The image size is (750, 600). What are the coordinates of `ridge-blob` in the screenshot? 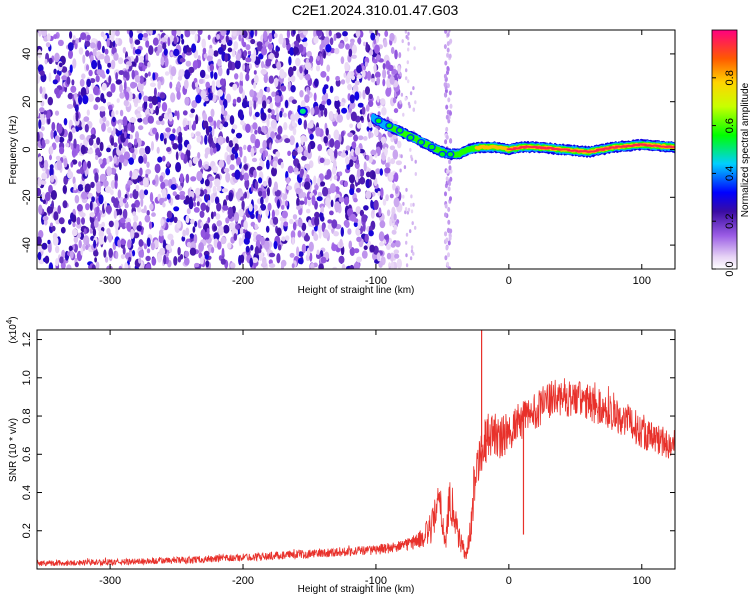 It's located at (400, 130).